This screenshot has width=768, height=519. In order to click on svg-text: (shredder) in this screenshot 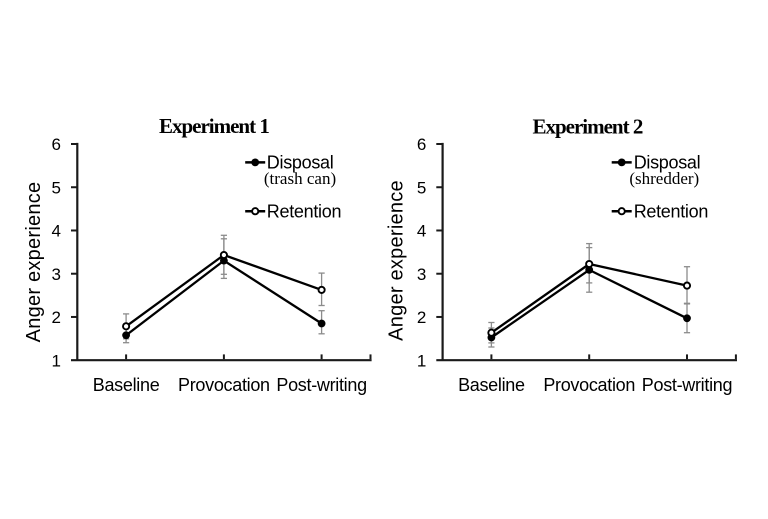, I will do `click(664, 178)`.